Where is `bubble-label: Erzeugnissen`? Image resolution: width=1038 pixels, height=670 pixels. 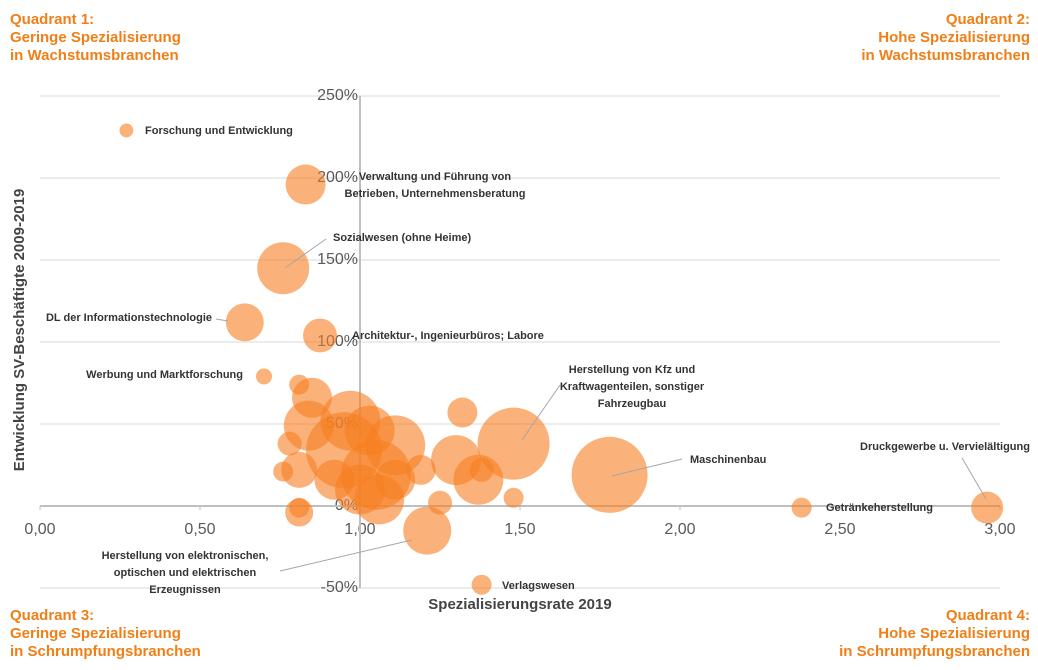 bubble-label: Erzeugnissen is located at coordinates (185, 590).